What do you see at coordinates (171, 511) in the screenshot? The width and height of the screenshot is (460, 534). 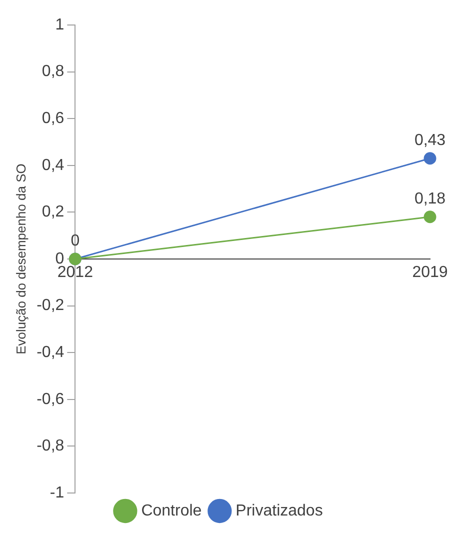 I see `legend-label: Controle` at bounding box center [171, 511].